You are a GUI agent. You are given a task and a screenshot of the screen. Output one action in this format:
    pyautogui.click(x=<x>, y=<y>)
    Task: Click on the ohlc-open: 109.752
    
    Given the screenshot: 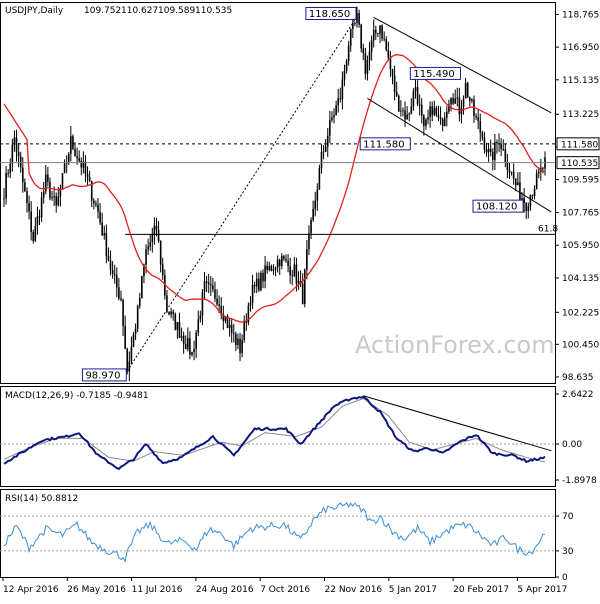 What is the action you would take?
    pyautogui.click(x=102, y=11)
    